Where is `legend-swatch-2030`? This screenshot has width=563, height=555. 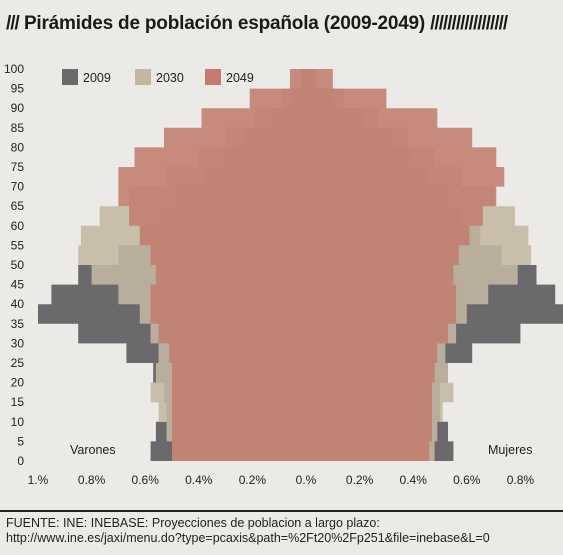
legend-swatch-2030 is located at coordinates (143, 77).